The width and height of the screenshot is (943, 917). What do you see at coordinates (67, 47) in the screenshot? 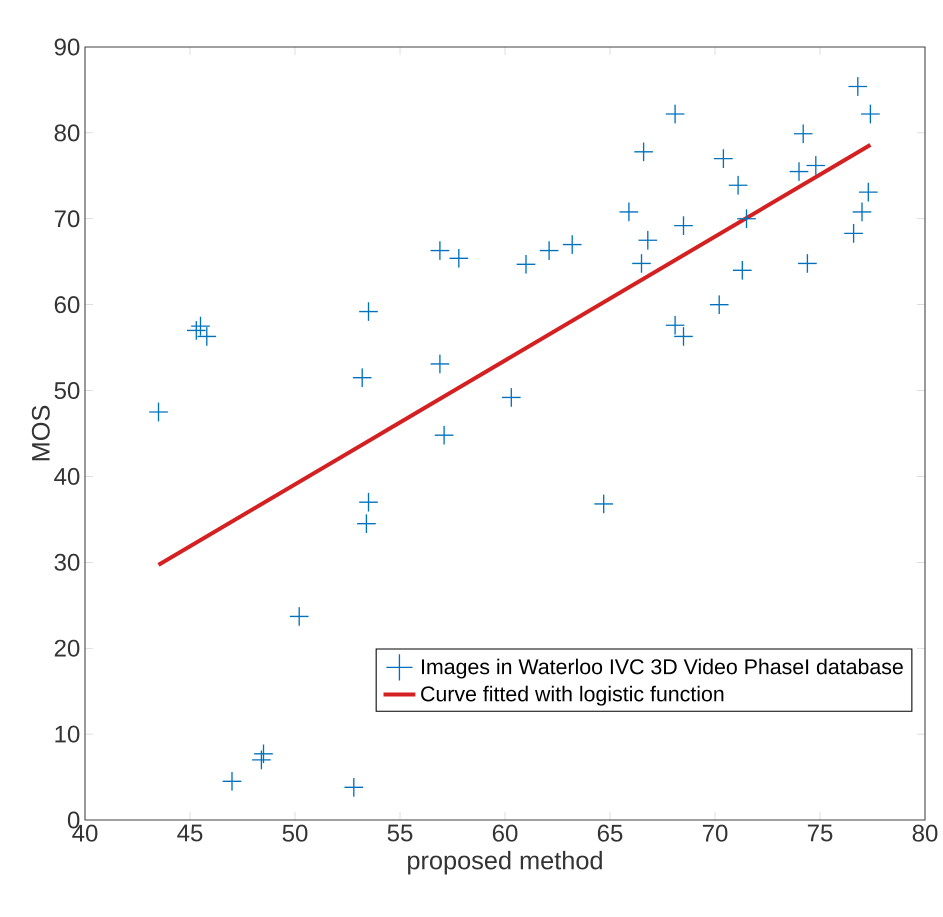
I see `y-tick-label: 90` at bounding box center [67, 47].